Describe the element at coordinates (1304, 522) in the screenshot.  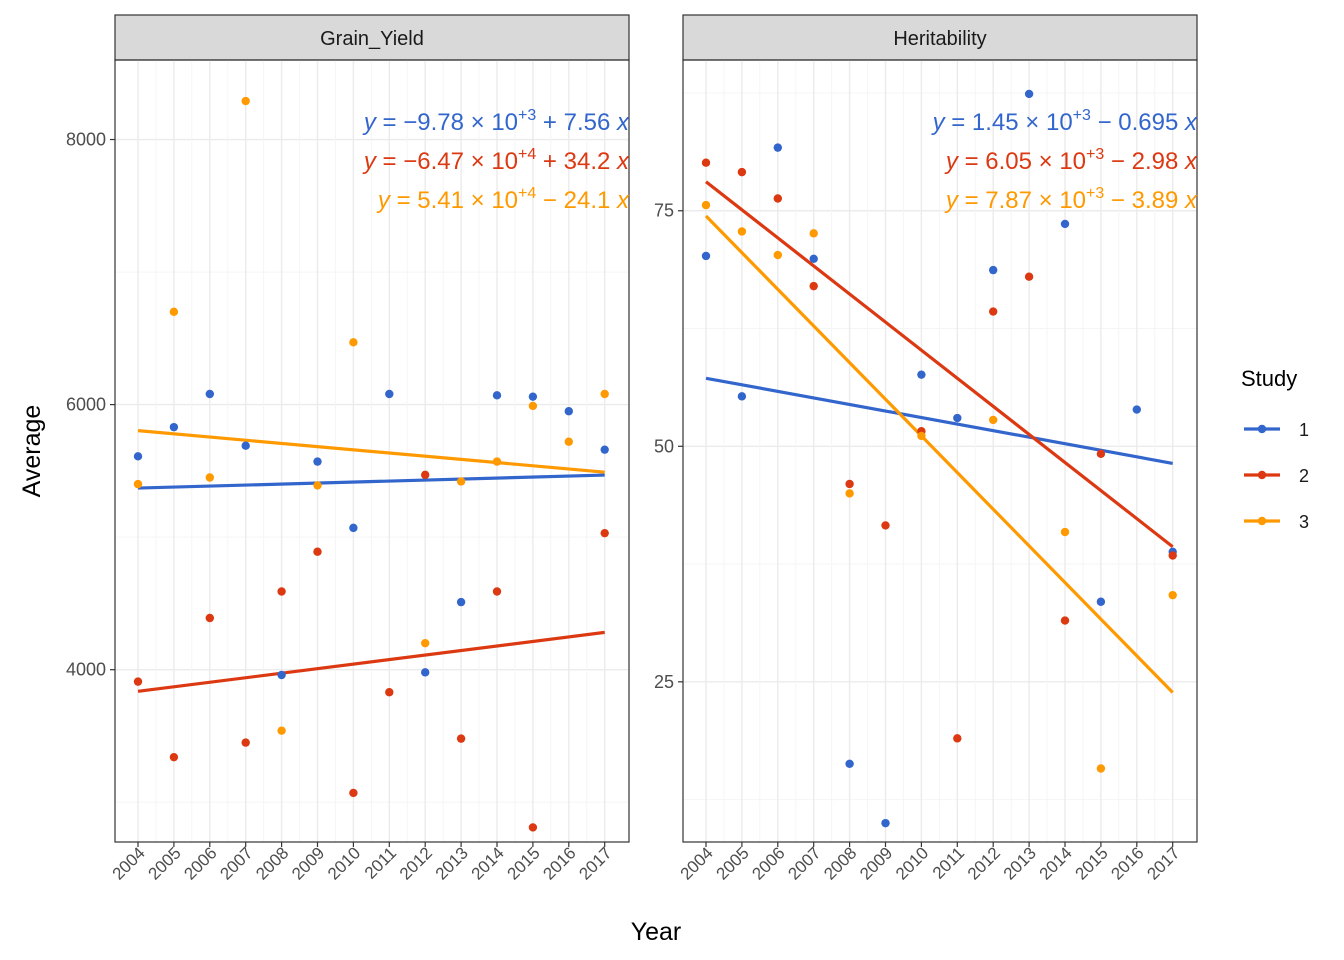
I see `legend-label: 3` at that location.